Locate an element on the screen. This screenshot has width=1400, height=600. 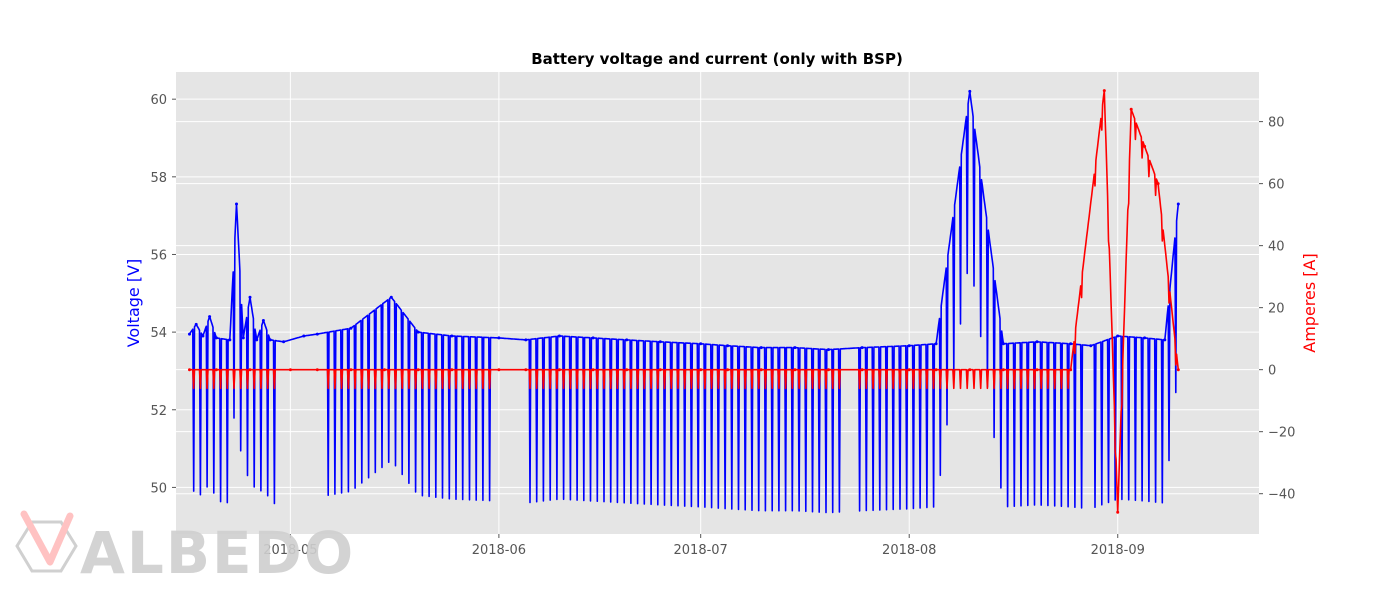
x-tick-label: 2018-07 is located at coordinates (701, 550).